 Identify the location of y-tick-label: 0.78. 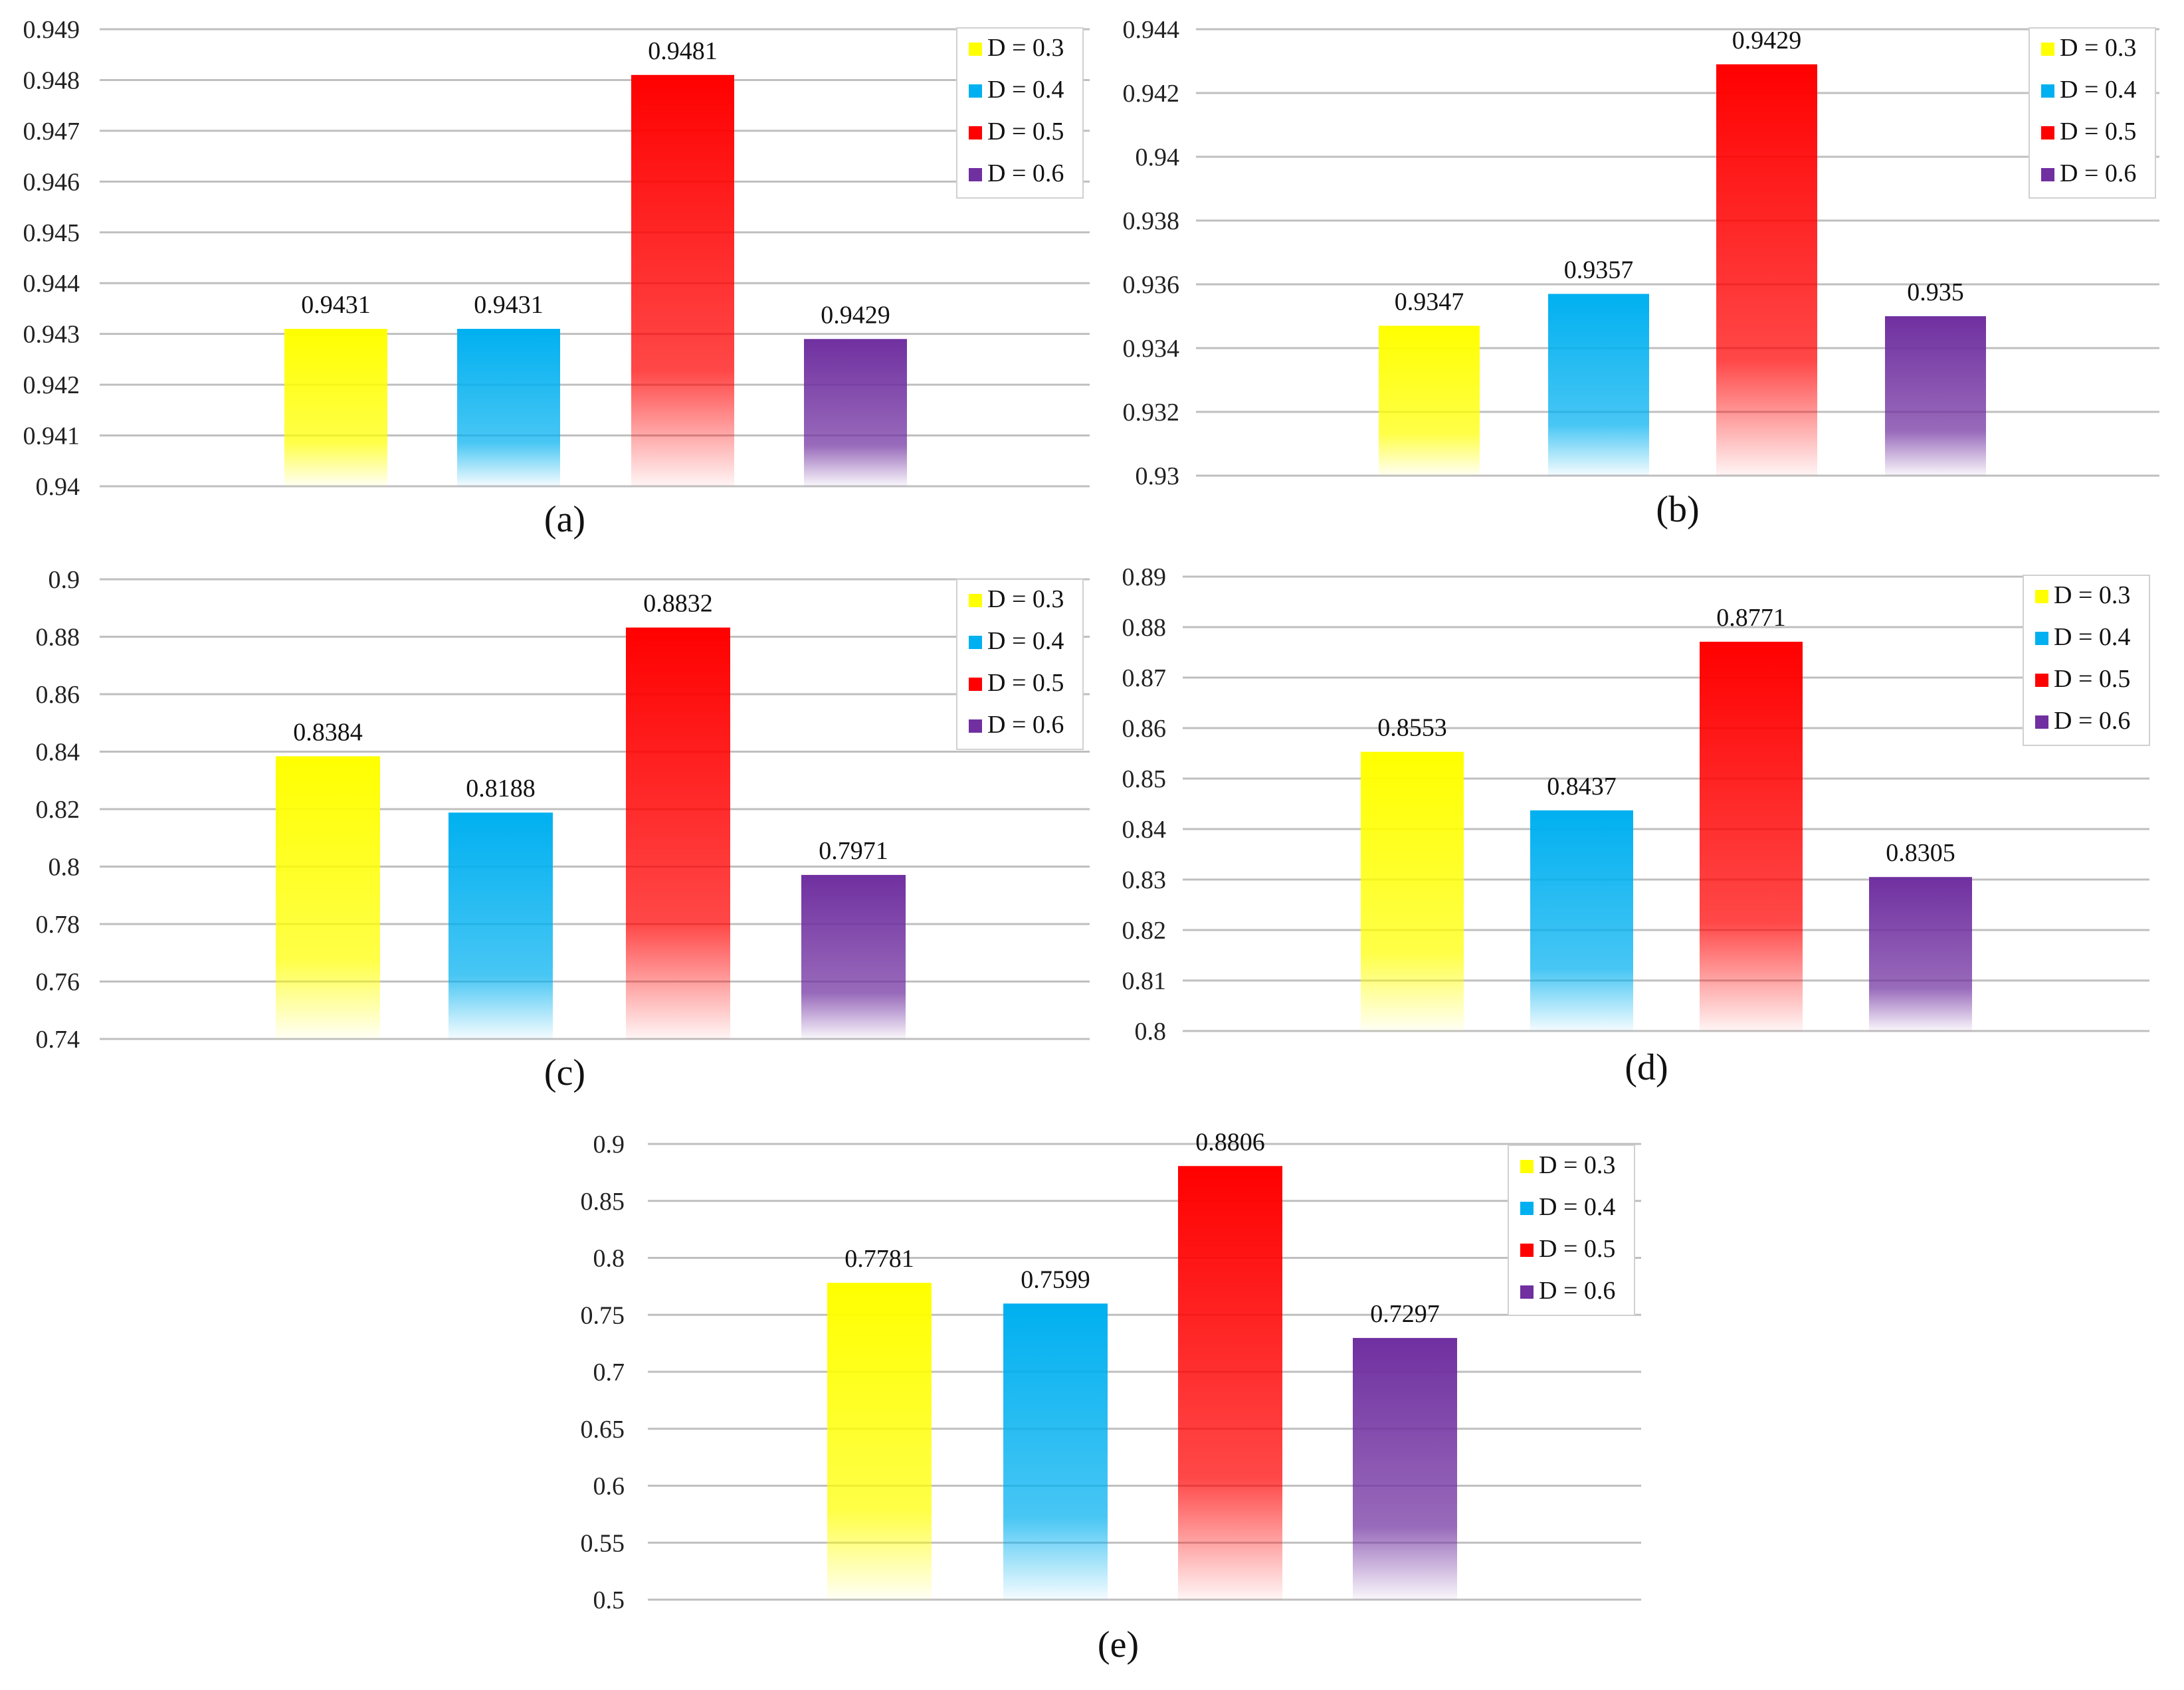
(58, 925).